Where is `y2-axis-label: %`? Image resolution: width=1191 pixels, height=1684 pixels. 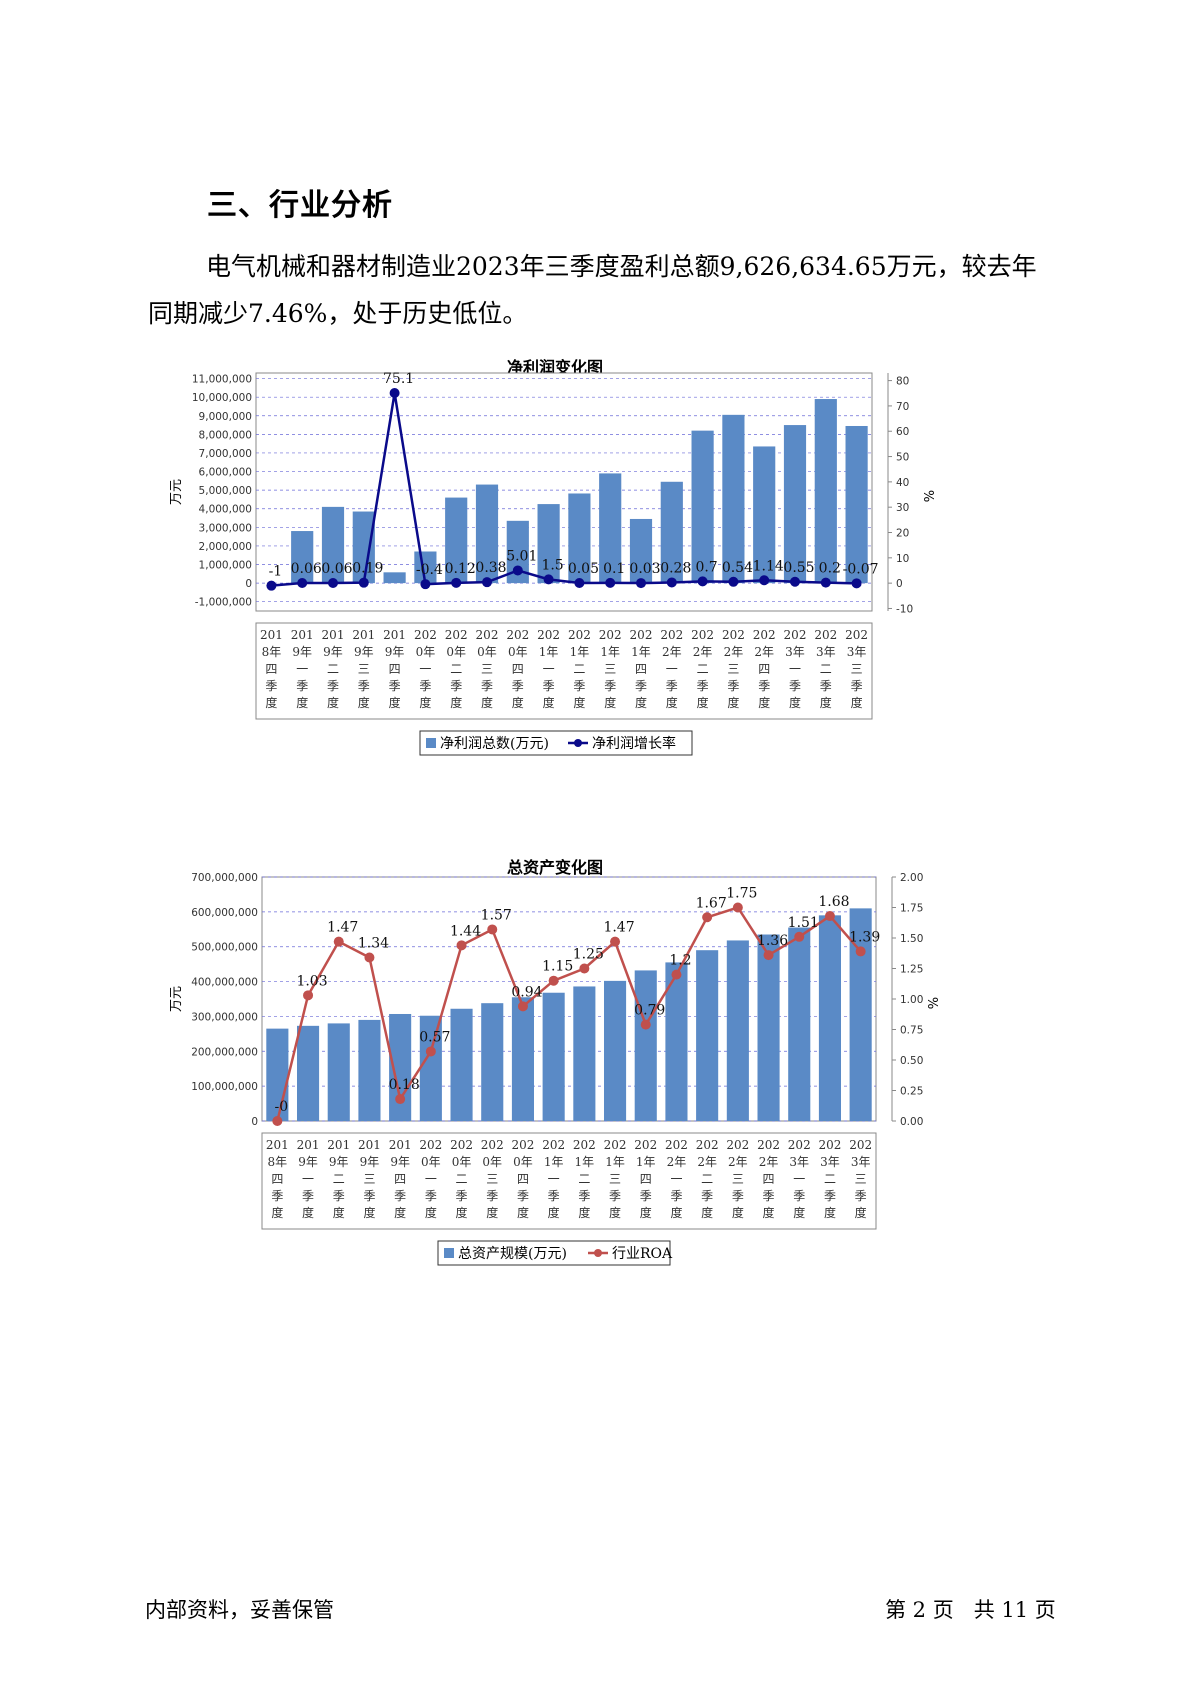 y2-axis-label: % is located at coordinates (934, 1003).